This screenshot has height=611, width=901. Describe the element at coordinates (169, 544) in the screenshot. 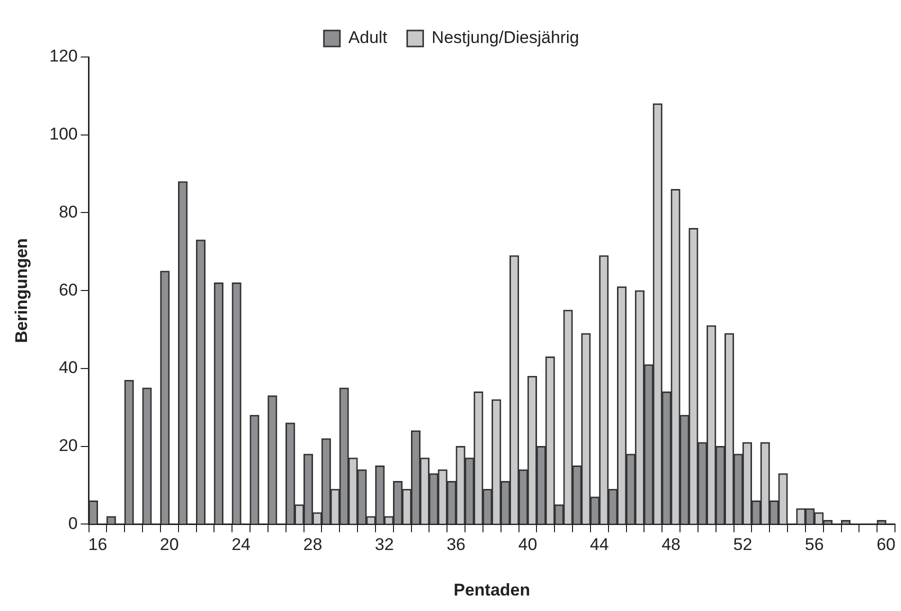

I see `x-tick-label: 20` at that location.